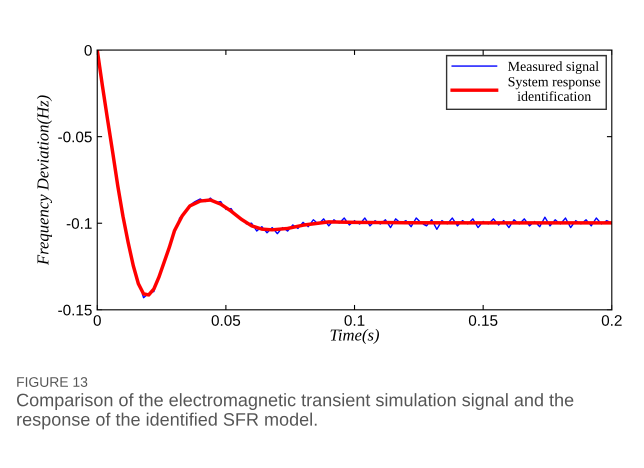 Image resolution: width=644 pixels, height=468 pixels. I want to click on y-tick-label: -0.05, so click(75, 137).